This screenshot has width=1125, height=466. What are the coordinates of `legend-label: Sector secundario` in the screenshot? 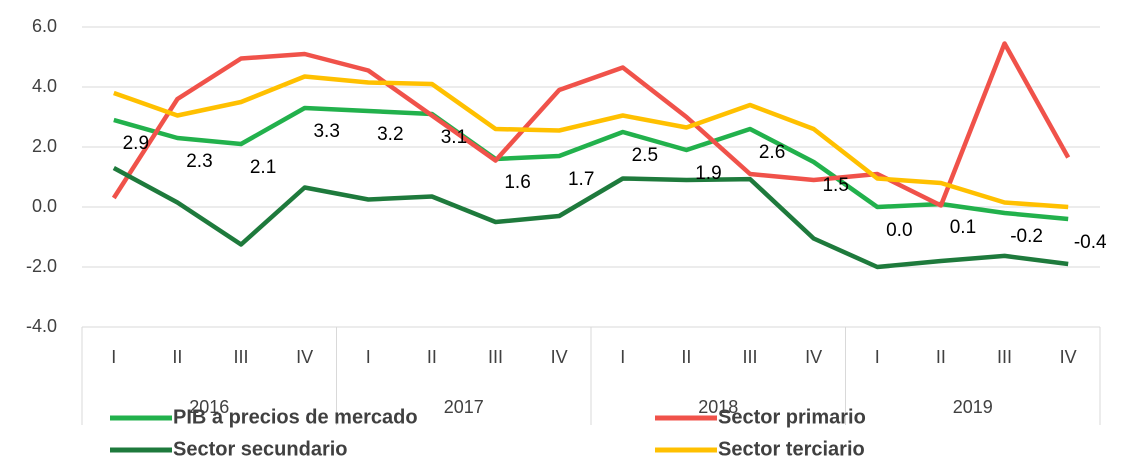 It's located at (260, 449).